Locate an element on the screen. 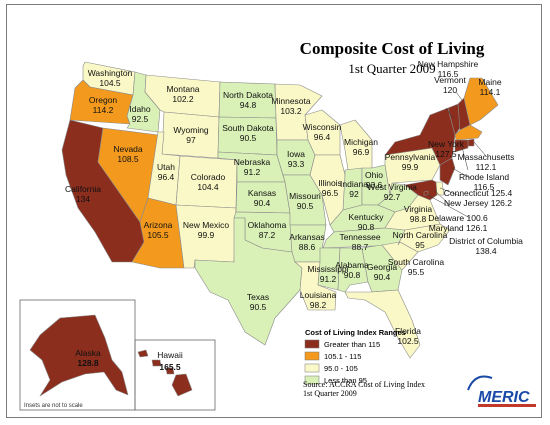 This screenshot has height=425, width=550. label-south-carolina-name: South Carolina is located at coordinates (416, 262).